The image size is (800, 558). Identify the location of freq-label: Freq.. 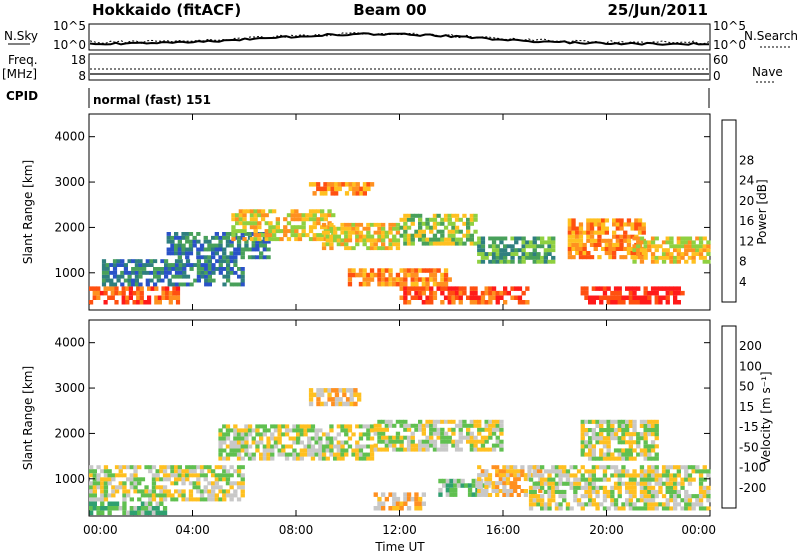
(23, 60).